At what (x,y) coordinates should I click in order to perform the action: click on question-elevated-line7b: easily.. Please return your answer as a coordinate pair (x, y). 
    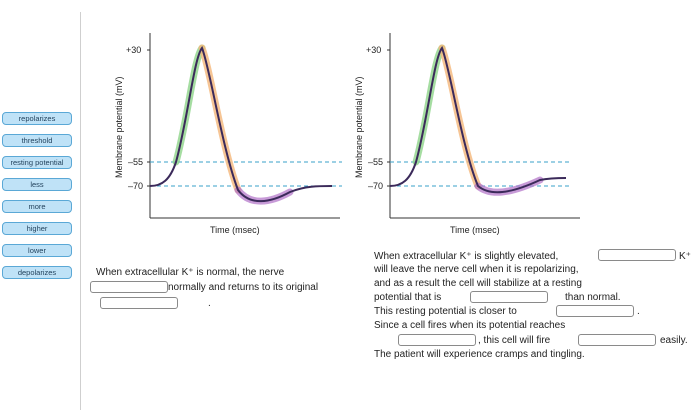
    Looking at the image, I should click on (674, 340).